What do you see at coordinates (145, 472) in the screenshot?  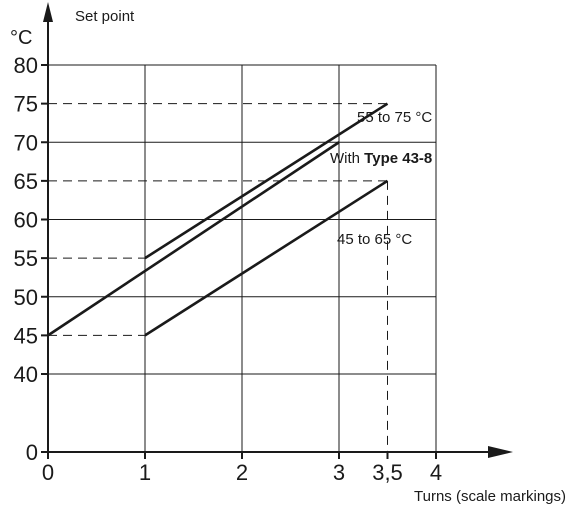 I see `x-tick-label-1: 1` at bounding box center [145, 472].